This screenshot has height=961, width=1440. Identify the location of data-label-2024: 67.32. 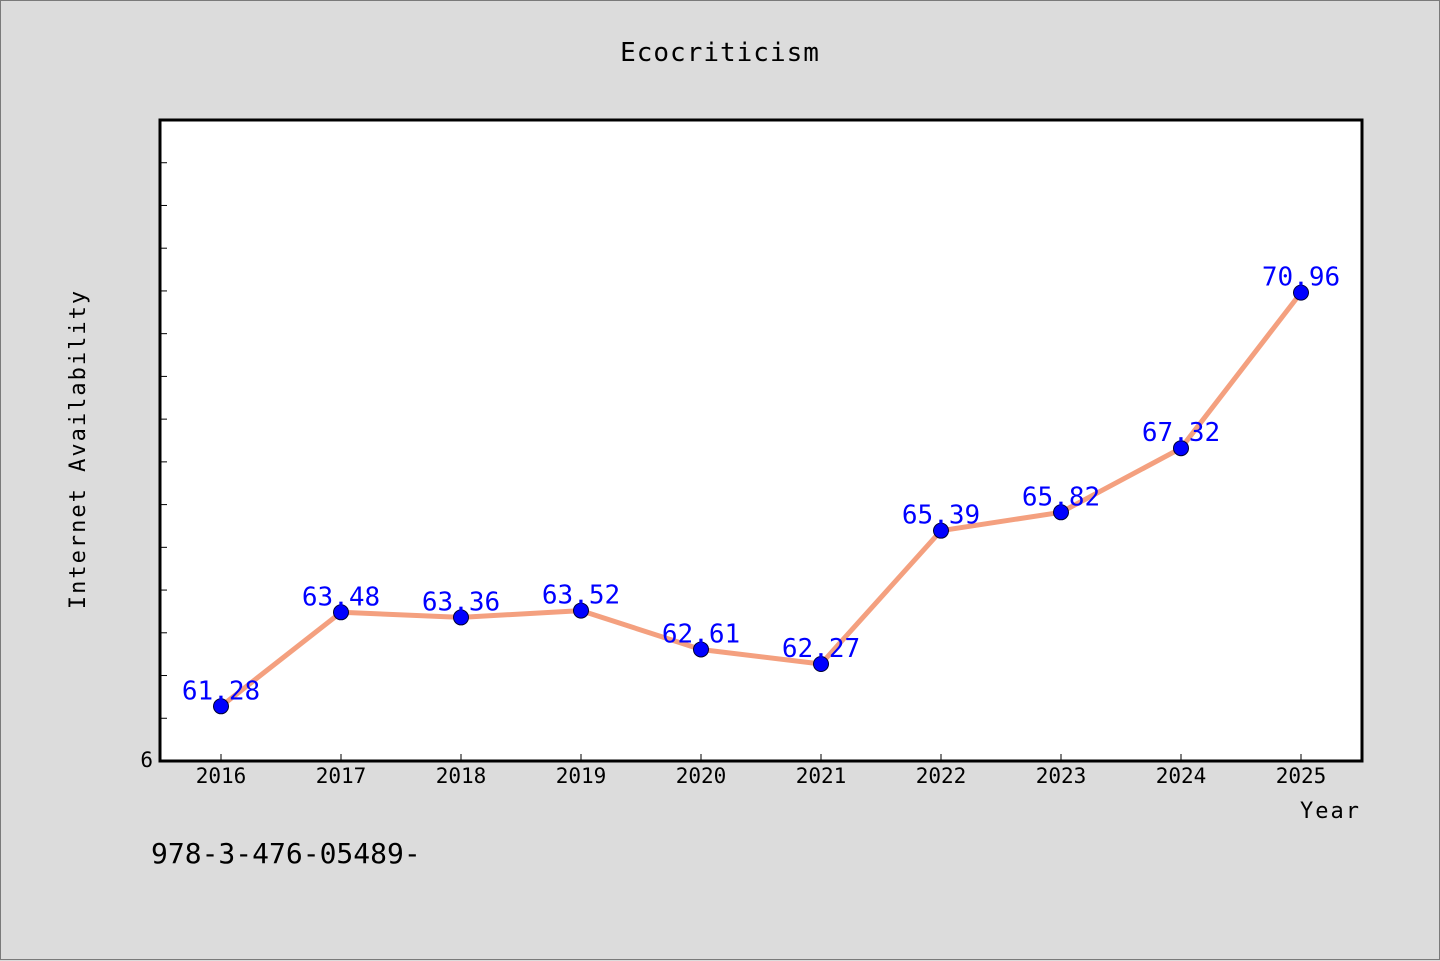
(1181, 433).